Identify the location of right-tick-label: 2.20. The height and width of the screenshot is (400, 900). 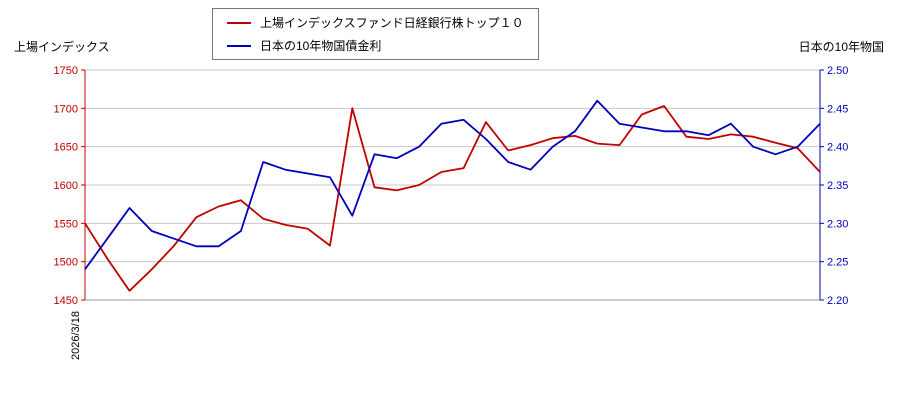
(837, 301).